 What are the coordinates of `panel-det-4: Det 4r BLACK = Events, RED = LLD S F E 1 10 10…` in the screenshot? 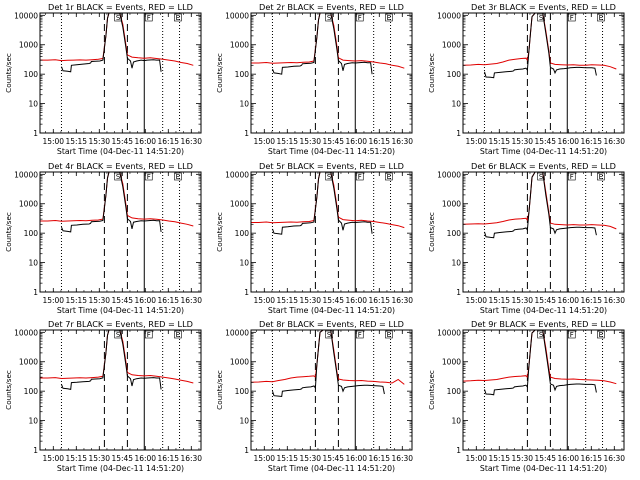 It's located at (103, 238).